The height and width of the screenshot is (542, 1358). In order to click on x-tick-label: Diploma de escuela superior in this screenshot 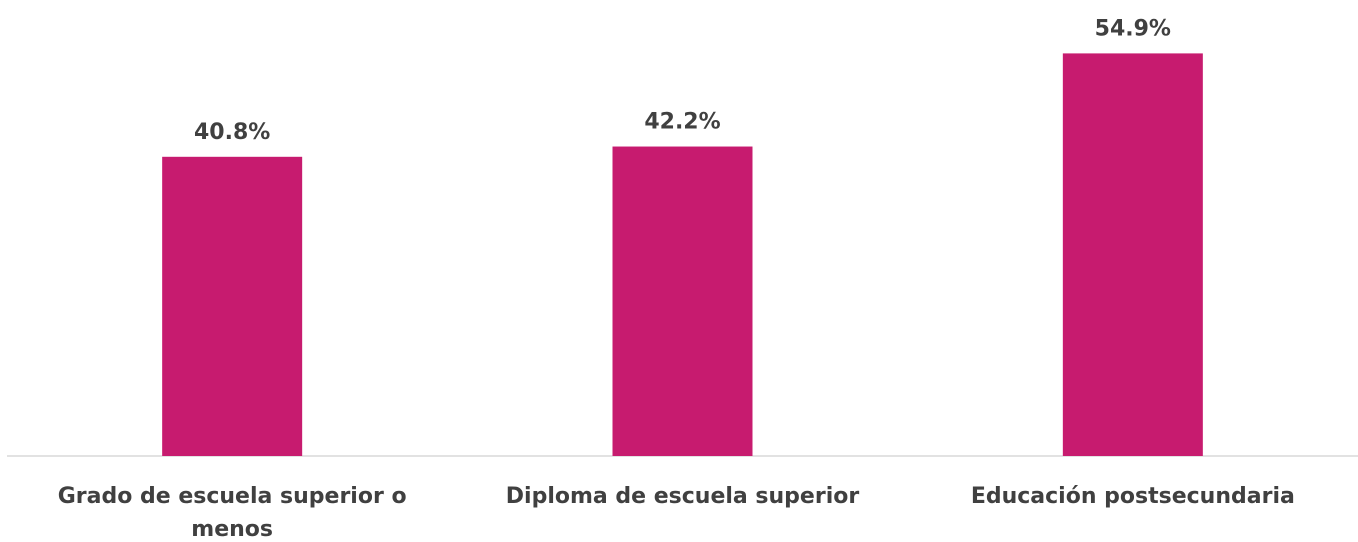, I will do `click(682, 496)`.